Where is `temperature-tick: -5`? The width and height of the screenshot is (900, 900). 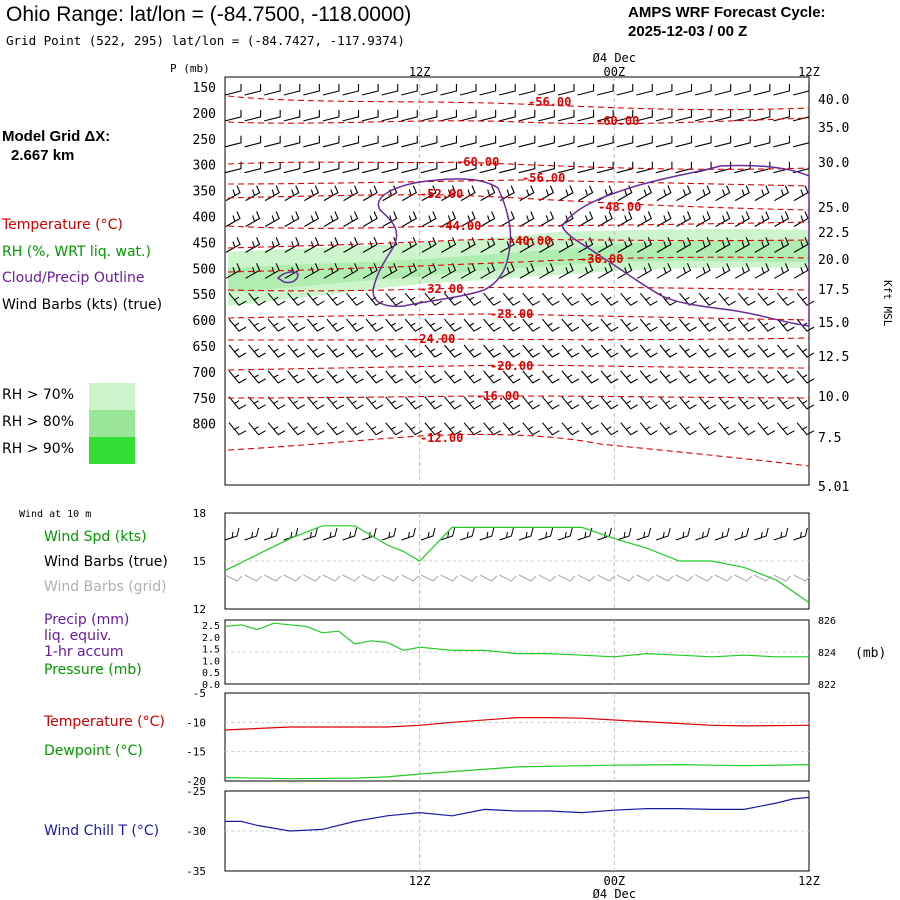
temperature-tick: -5 is located at coordinates (199, 693).